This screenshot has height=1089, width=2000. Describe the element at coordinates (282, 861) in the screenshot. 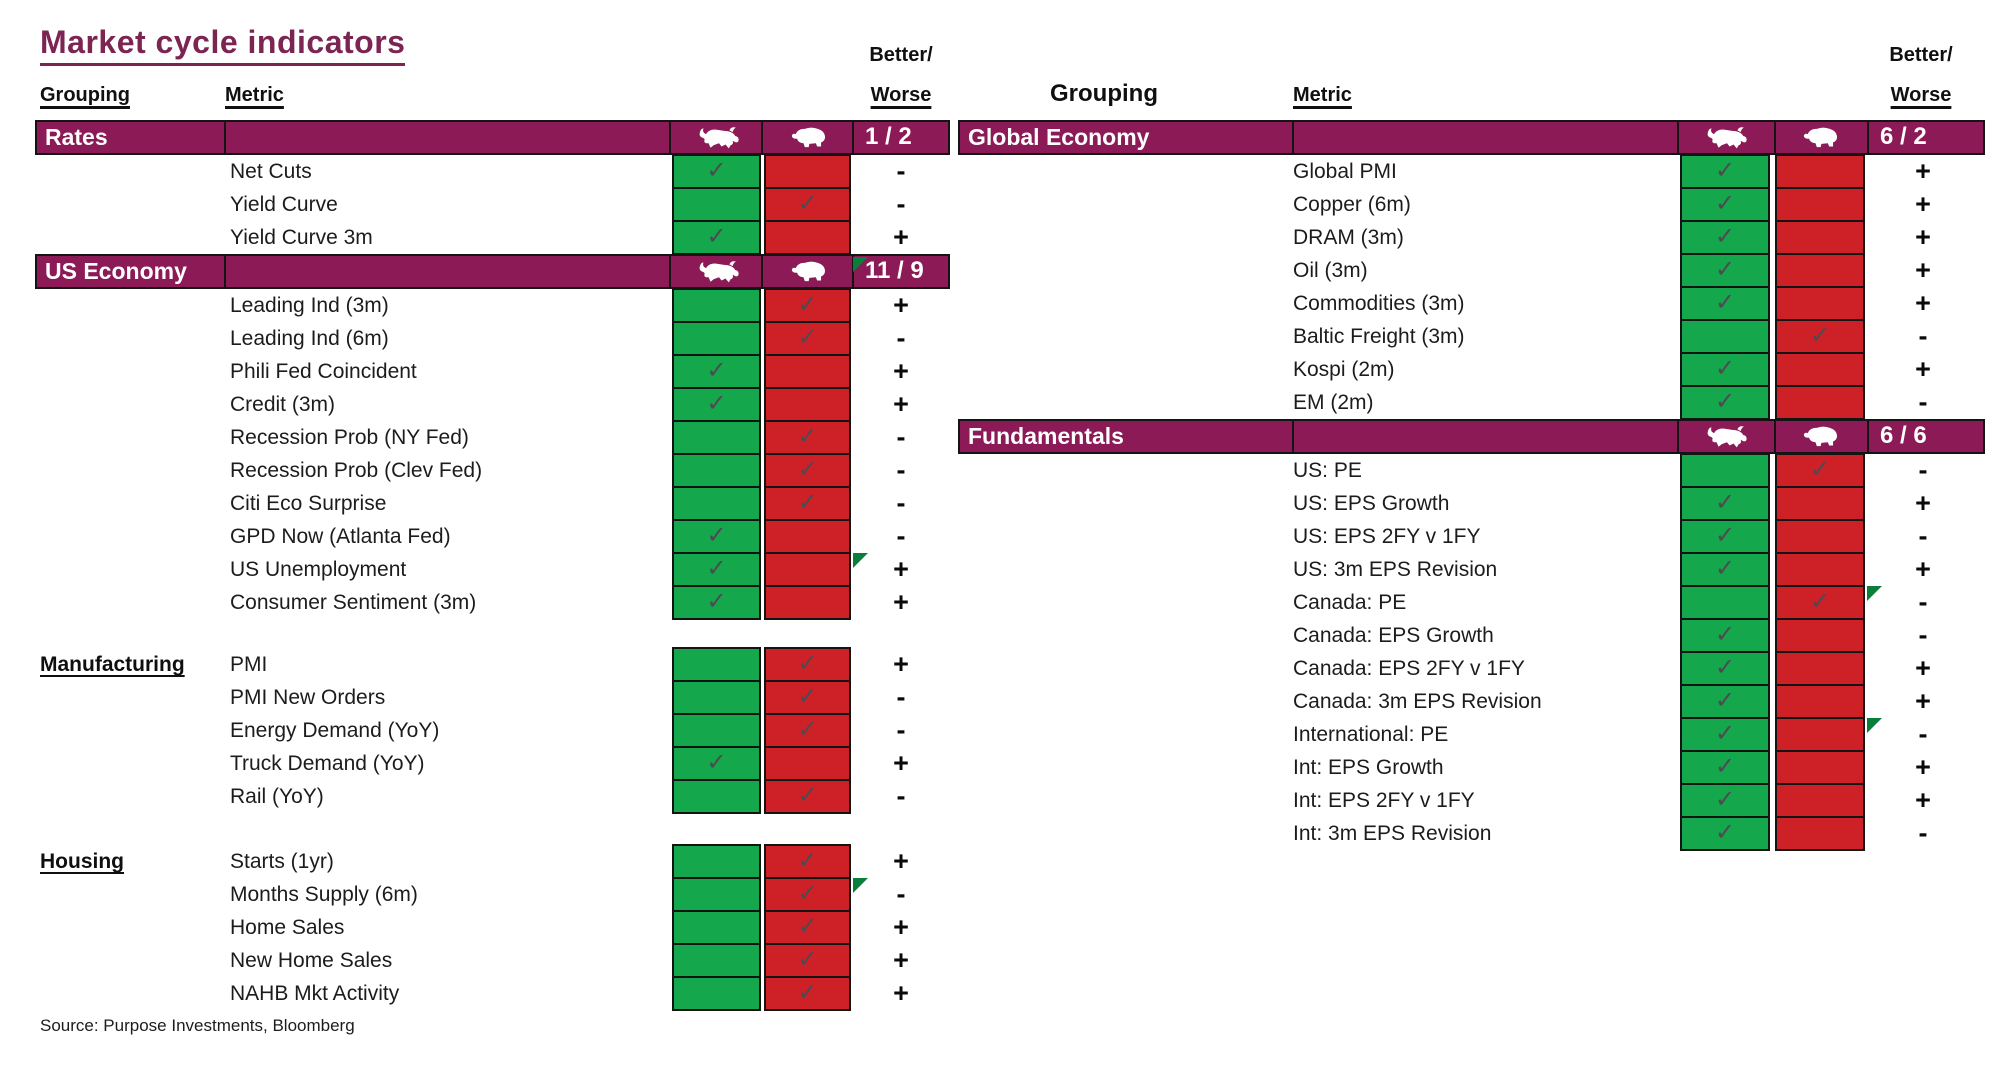

I see `metric-label: Starts (1yr)` at that location.